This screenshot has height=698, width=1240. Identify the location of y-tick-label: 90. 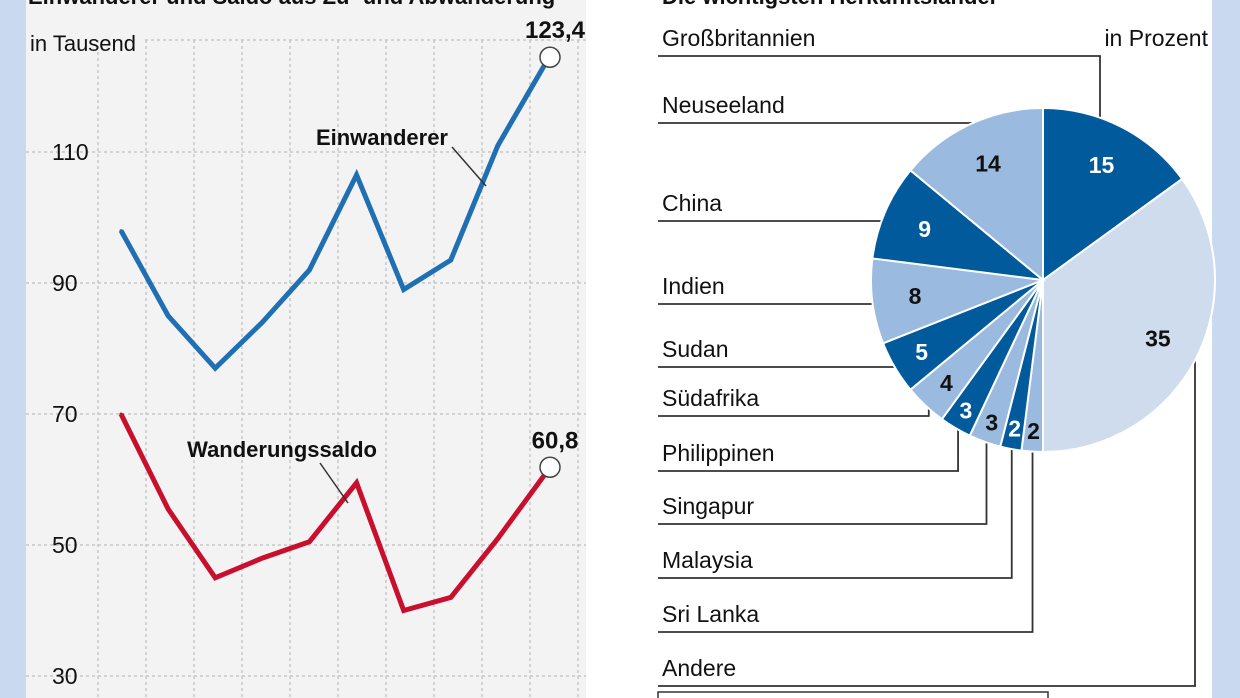
(65, 283).